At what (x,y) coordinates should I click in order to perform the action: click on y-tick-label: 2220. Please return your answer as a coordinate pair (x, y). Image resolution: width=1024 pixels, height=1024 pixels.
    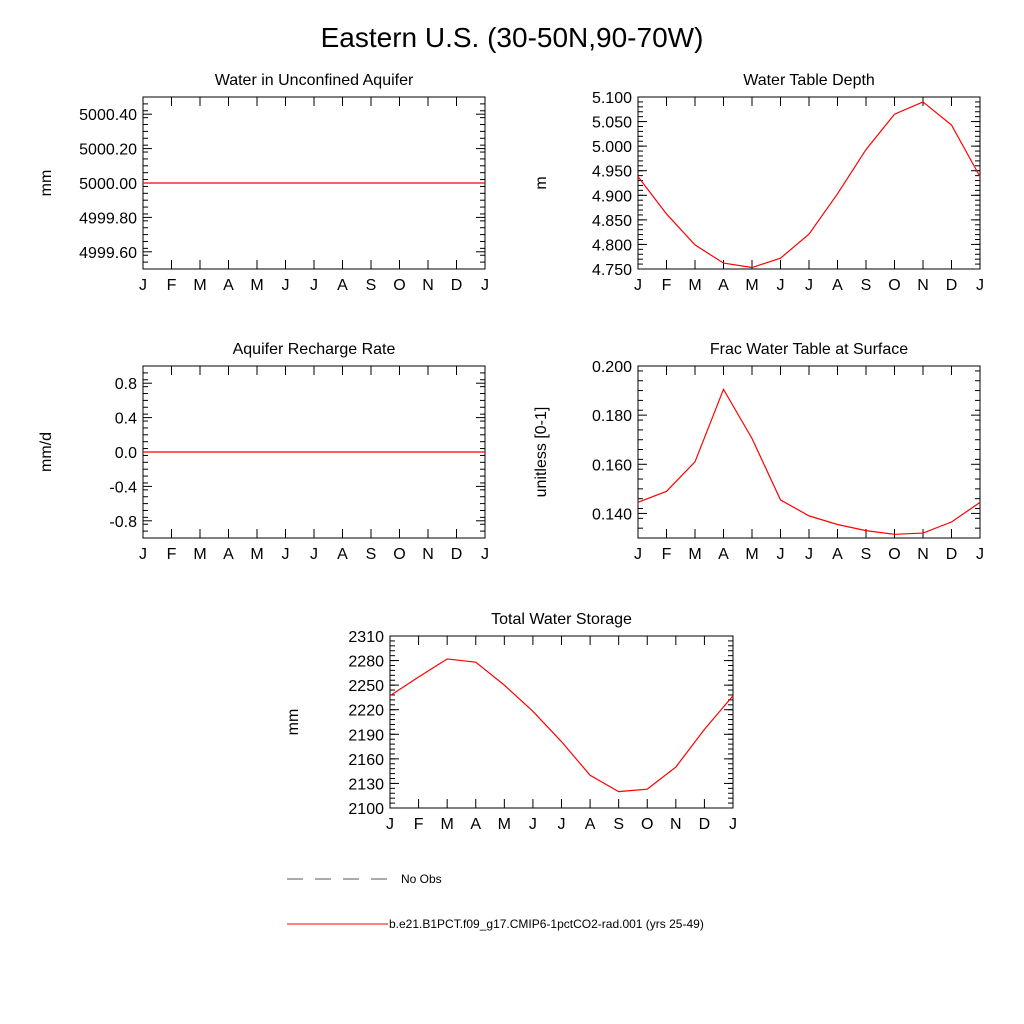
    Looking at the image, I should click on (366, 711).